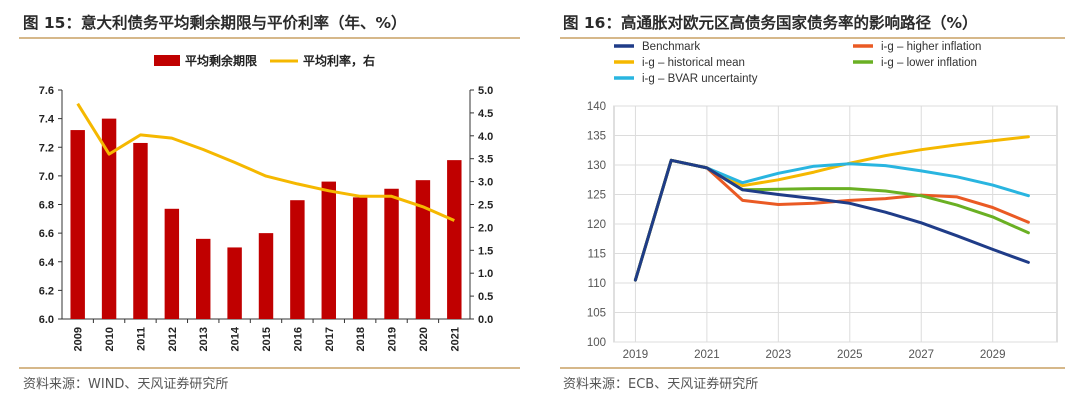 The image size is (1080, 403). I want to click on left-y-tick-label: 7.2, so click(46, 148).